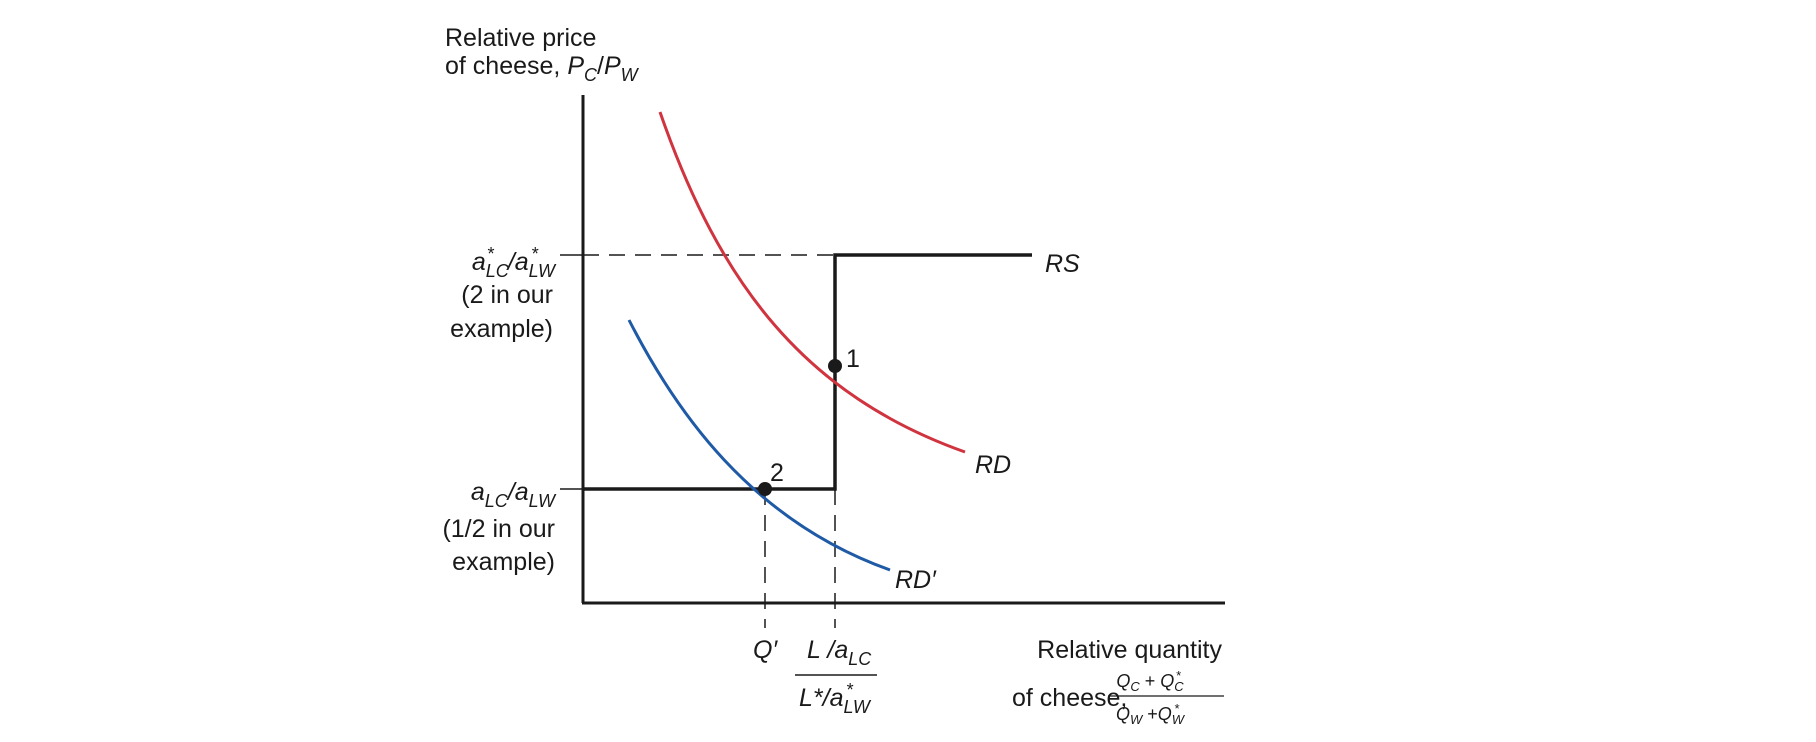 The height and width of the screenshot is (742, 1816). What do you see at coordinates (501, 329) in the screenshot?
I see `price-high-note-line2: example)` at bounding box center [501, 329].